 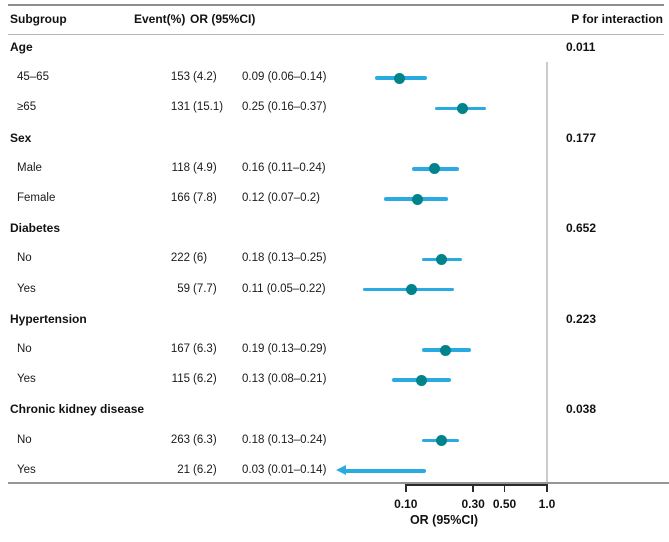 I want to click on or-ci-value: 0.13 (0.08–0.21), so click(x=284, y=379).